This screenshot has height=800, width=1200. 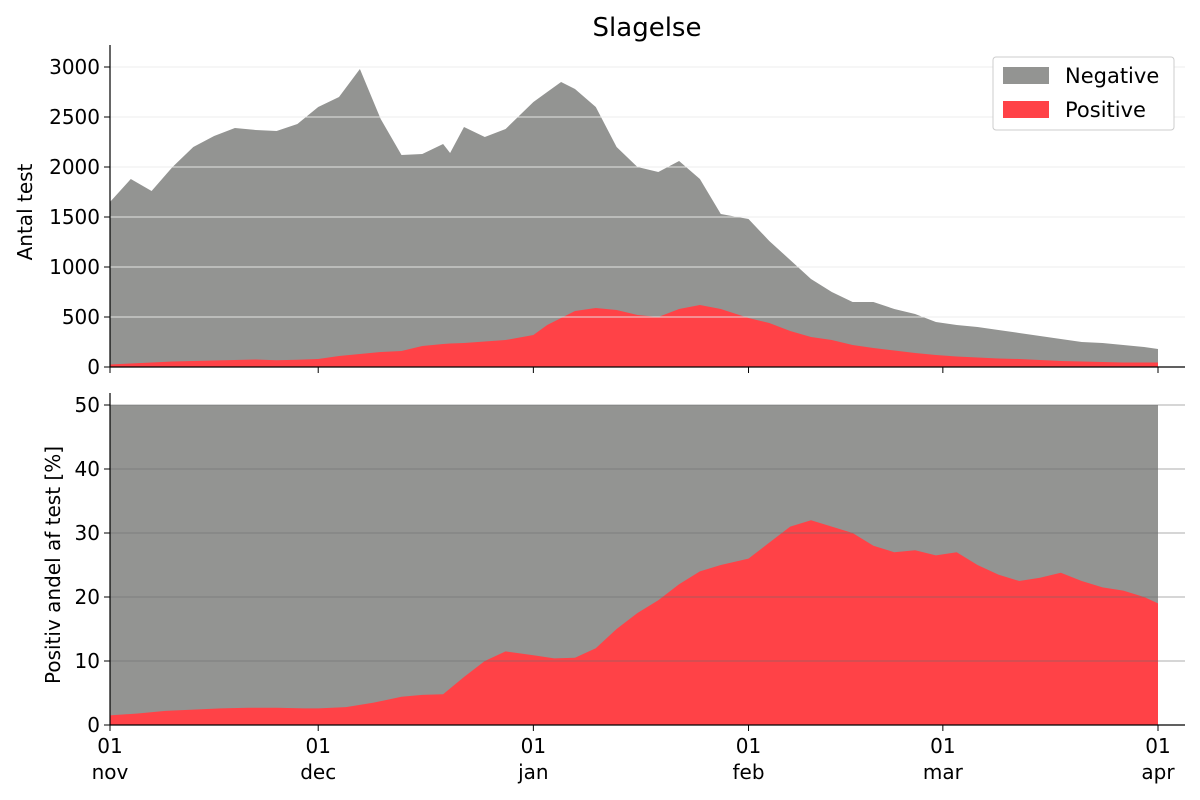 I want to click on x-tick-label-month: feb, so click(x=748, y=772).